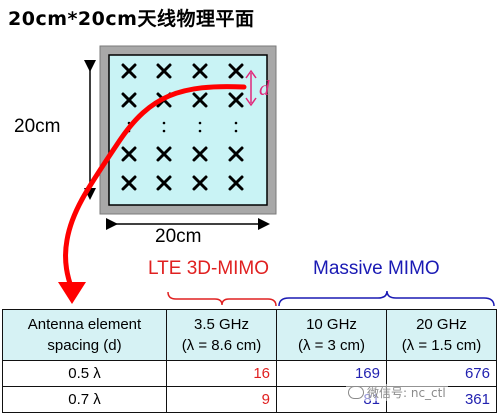  Describe the element at coordinates (441, 324) in the screenshot. I see `freq-label: 20 GHz` at that location.